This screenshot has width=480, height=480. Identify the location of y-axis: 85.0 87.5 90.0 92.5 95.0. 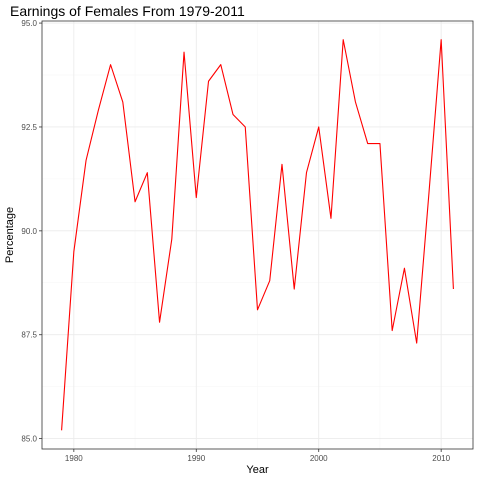
(31, 231).